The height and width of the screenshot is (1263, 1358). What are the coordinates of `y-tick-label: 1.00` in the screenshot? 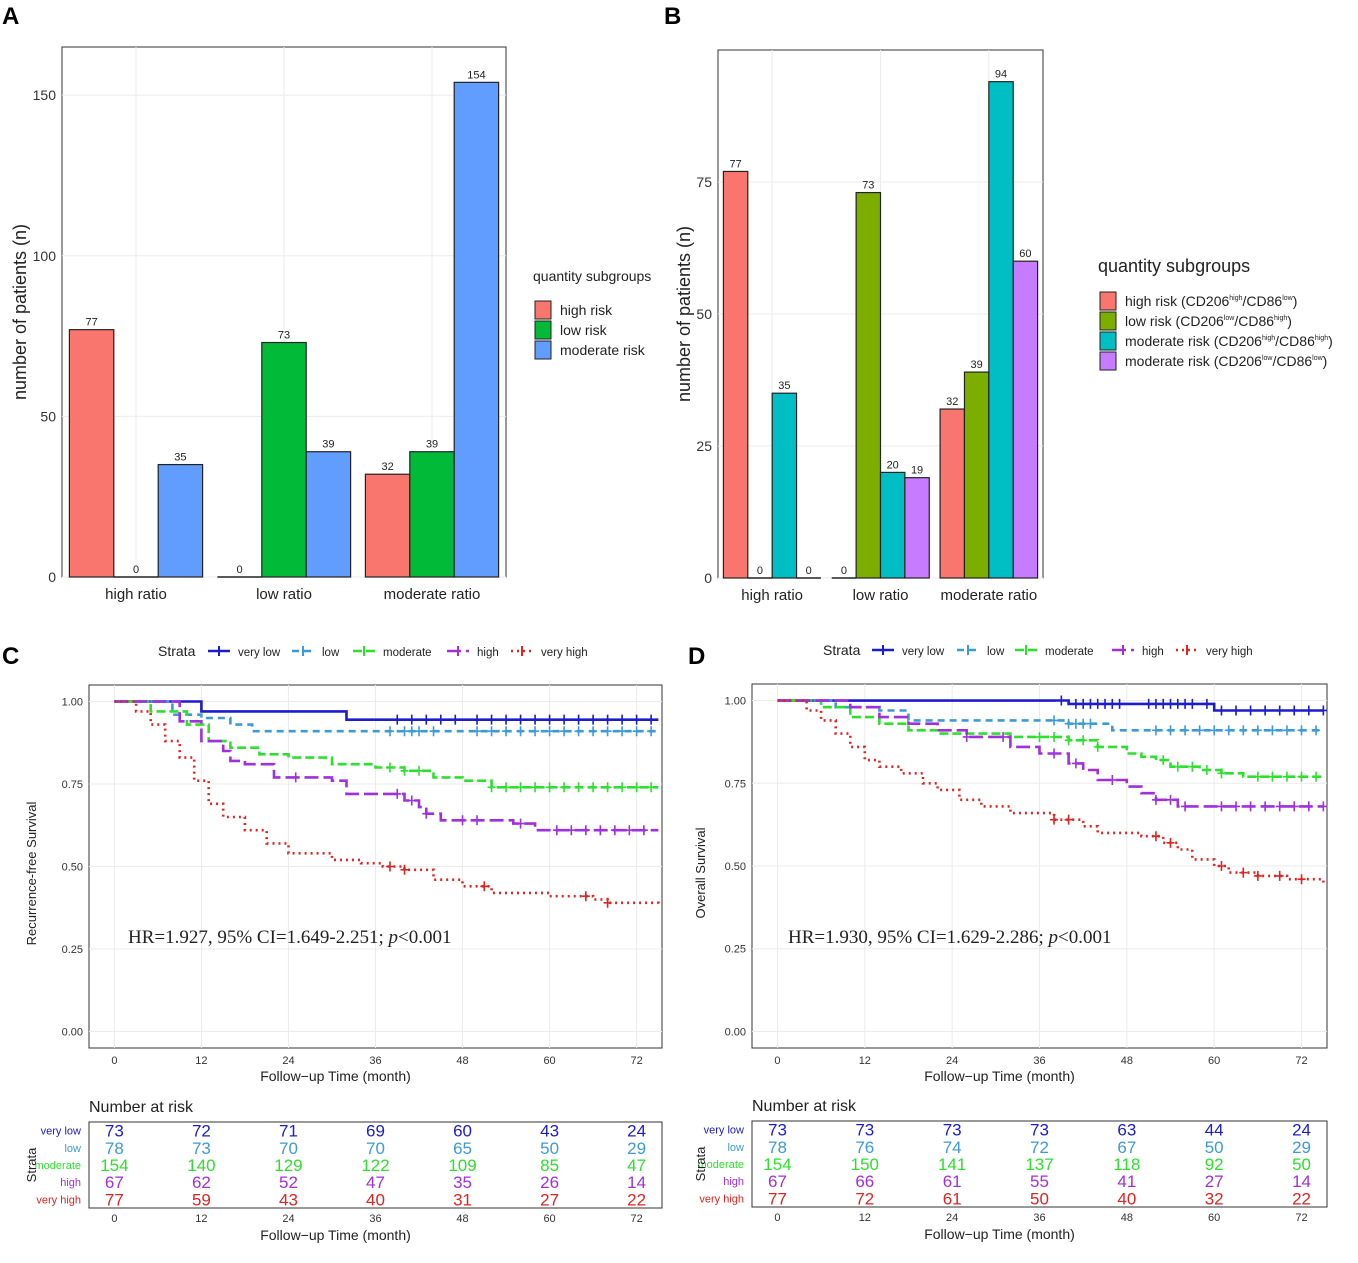 It's located at (72, 703).